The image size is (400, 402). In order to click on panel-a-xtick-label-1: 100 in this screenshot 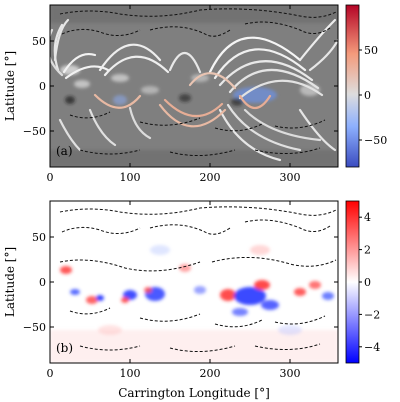, I will do `click(130, 177)`.